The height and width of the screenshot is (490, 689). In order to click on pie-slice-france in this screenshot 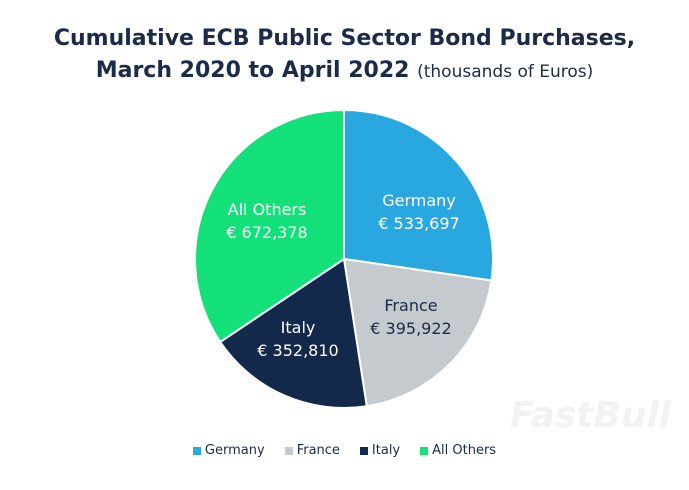, I will do `click(417, 332)`.